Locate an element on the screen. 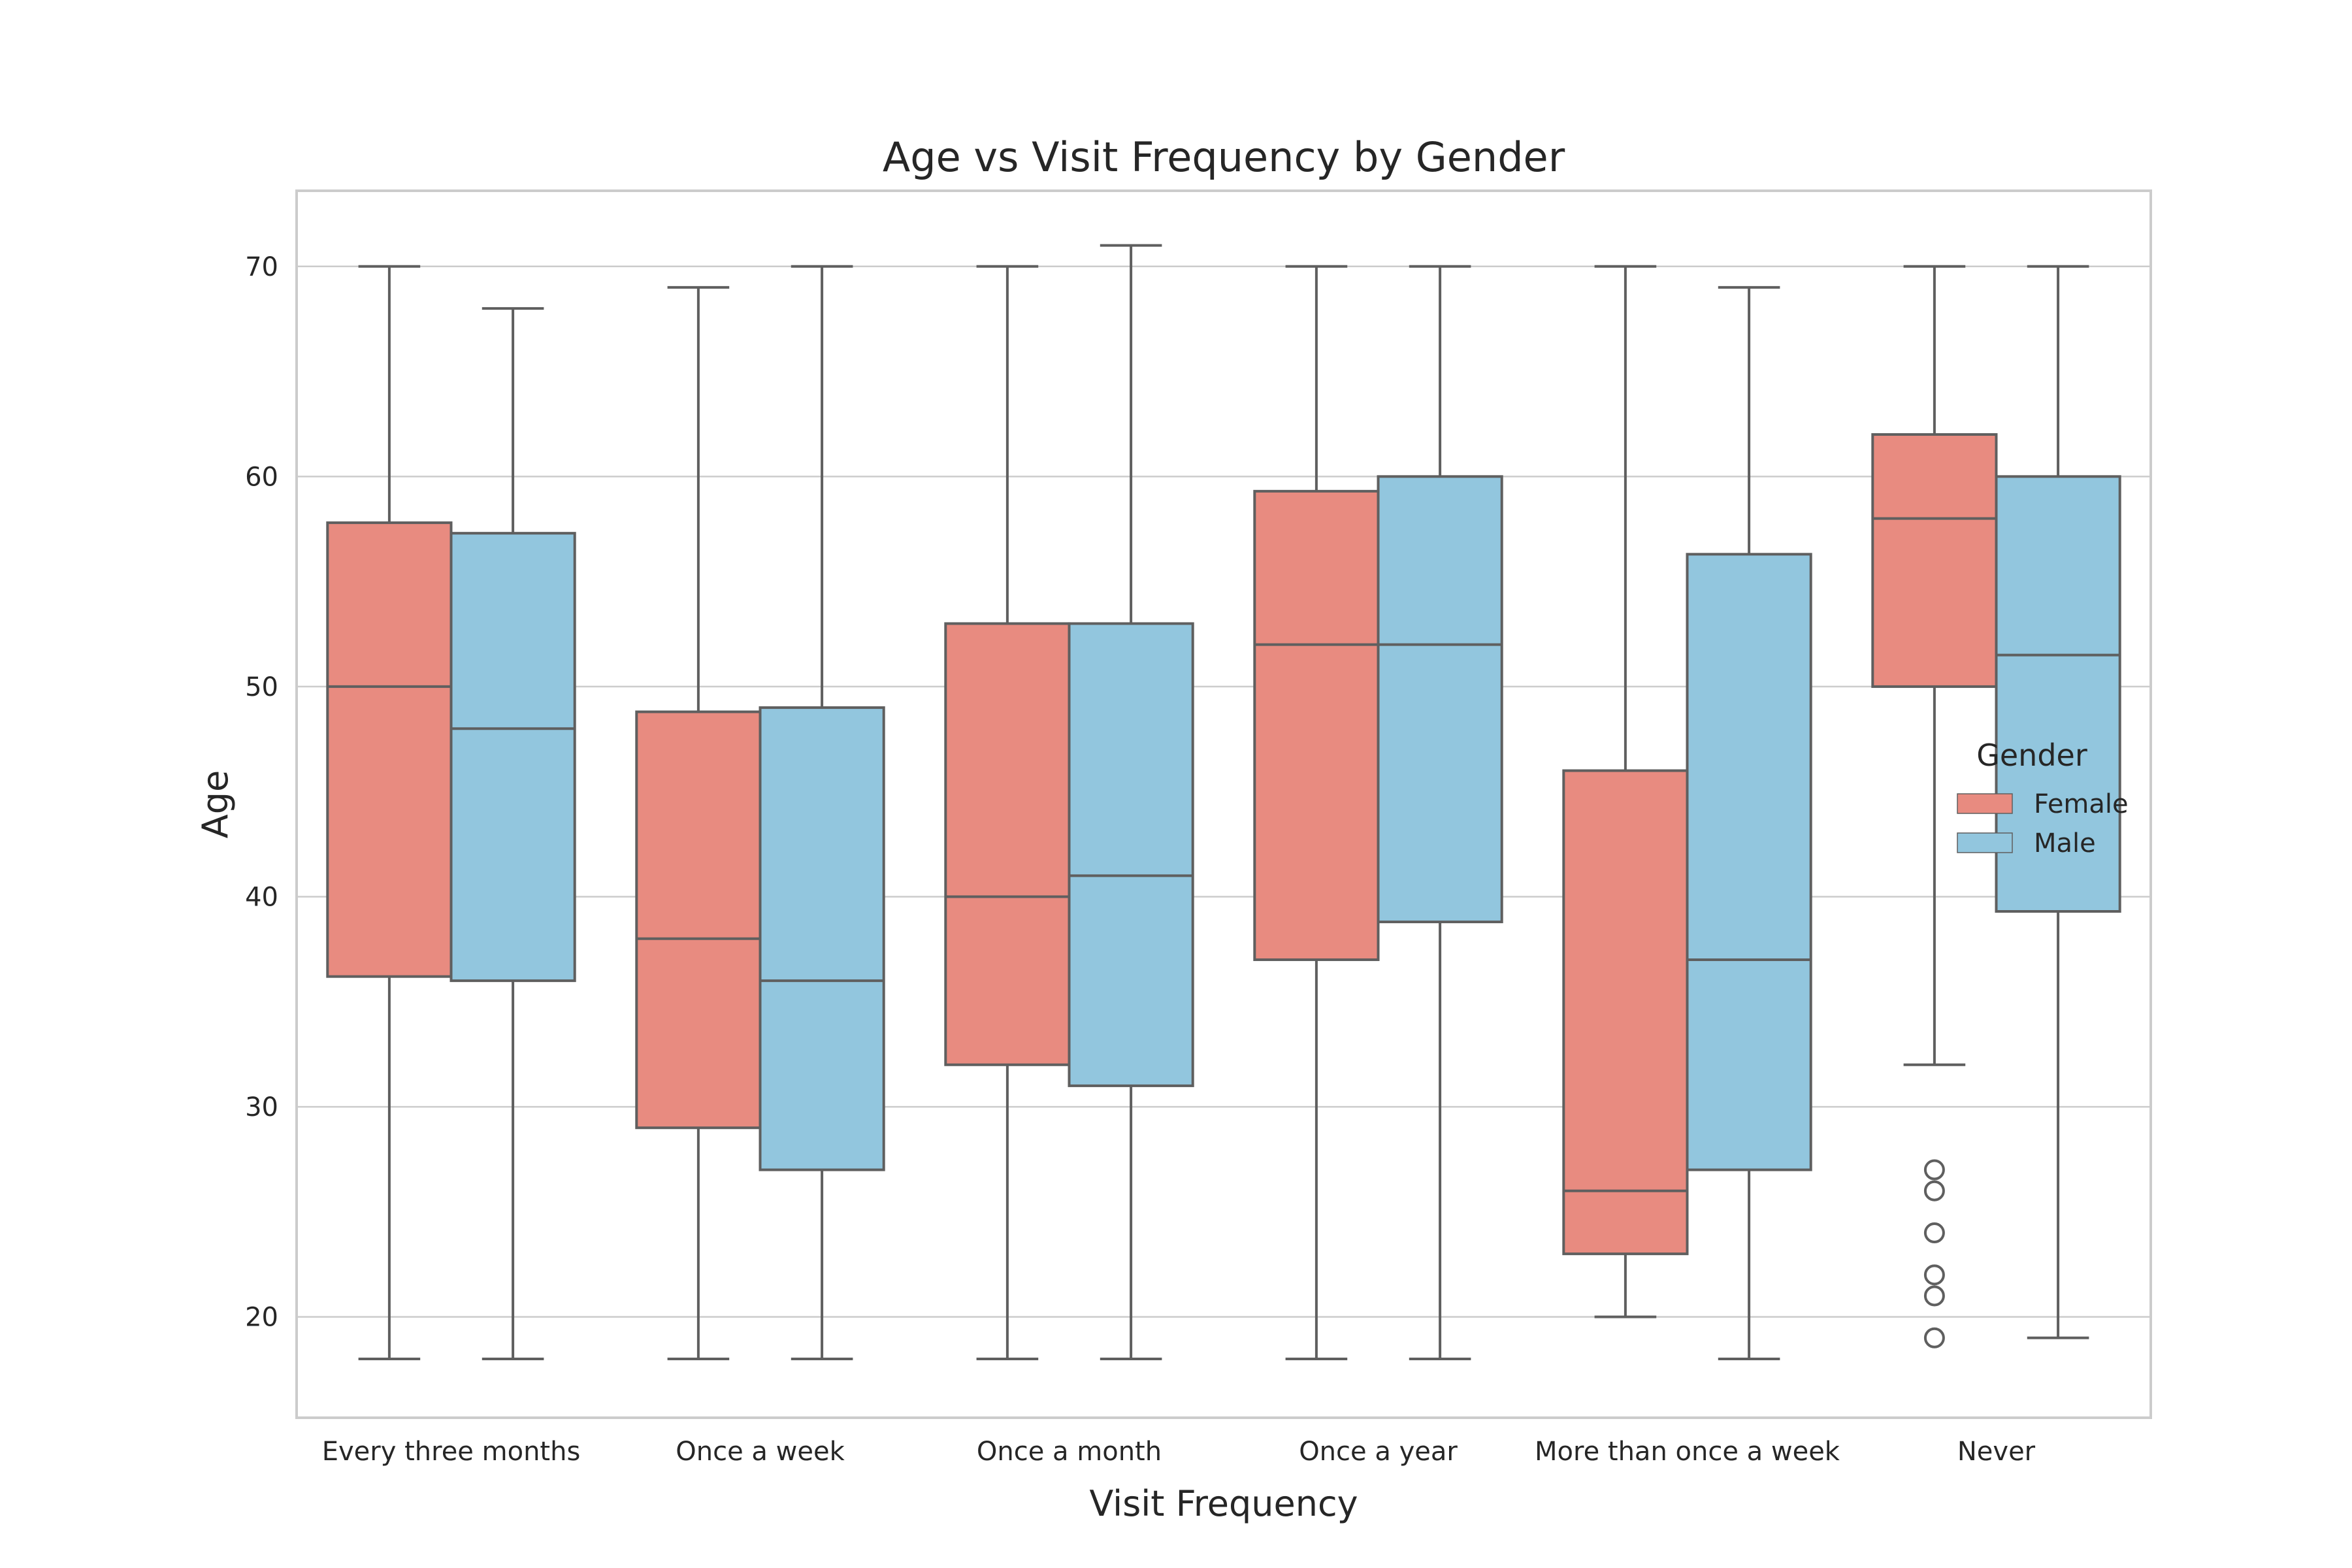 The width and height of the screenshot is (2352, 1568). x-tick-label: Once a week is located at coordinates (760, 1452).